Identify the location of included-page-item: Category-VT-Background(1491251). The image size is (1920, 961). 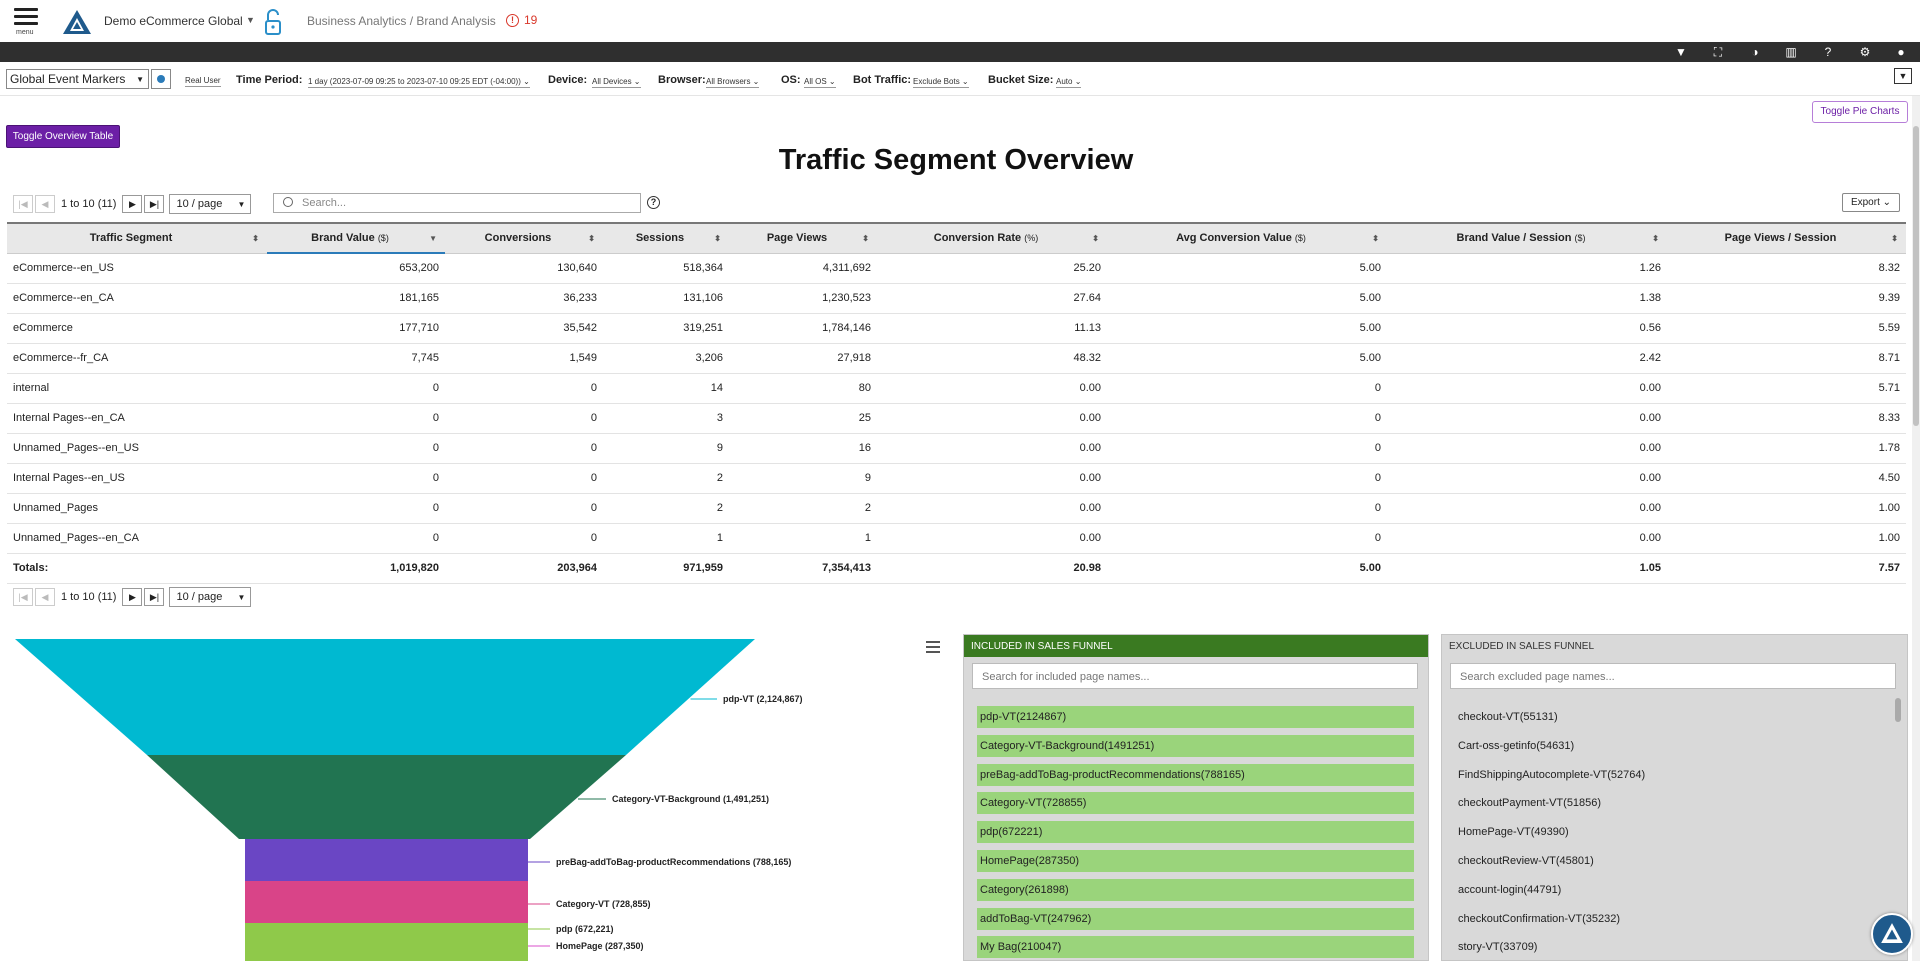
(1195, 745).